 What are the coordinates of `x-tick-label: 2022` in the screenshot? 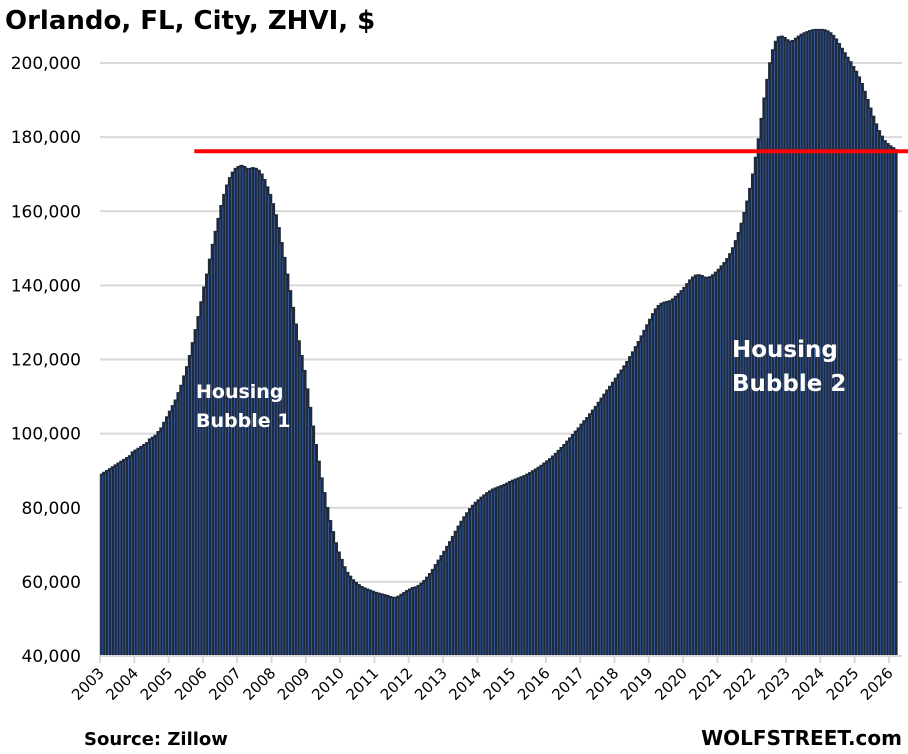 It's located at (740, 684).